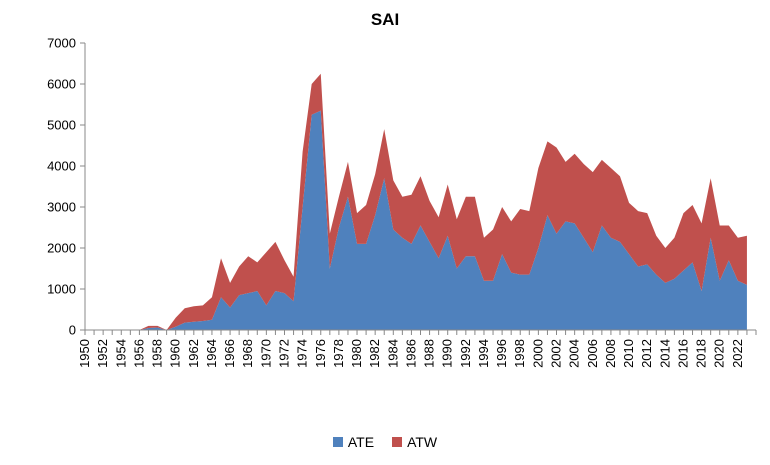  What do you see at coordinates (229, 353) in the screenshot?
I see `x-tick-label: 1966` at bounding box center [229, 353].